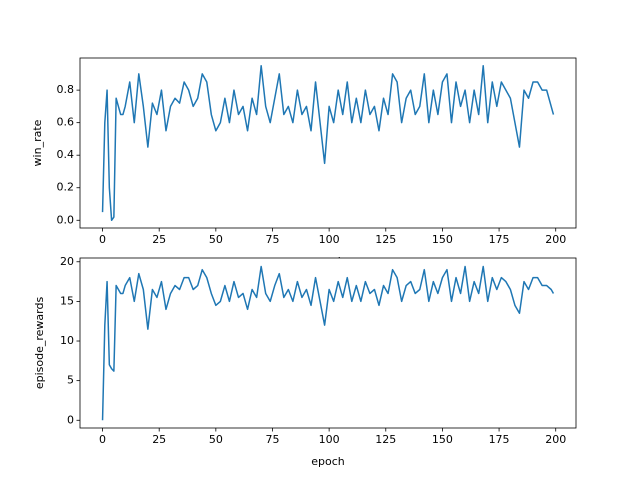 The height and width of the screenshot is (480, 640). Describe the element at coordinates (67, 340) in the screenshot. I see `y-tick-label: 10` at that location.